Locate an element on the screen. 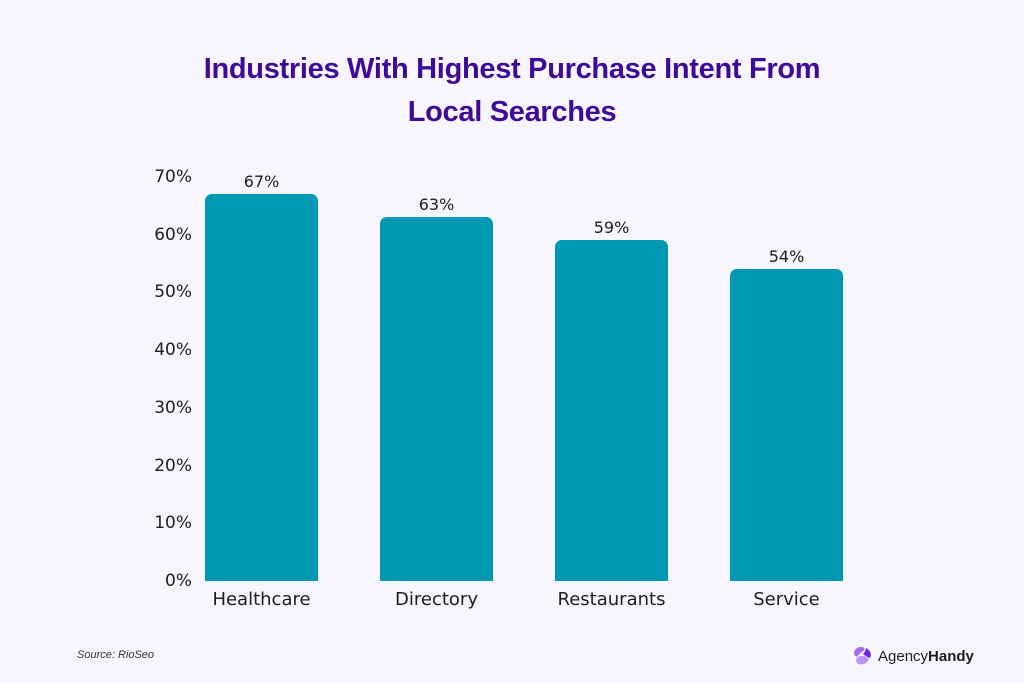  x-label-restaurants: Restaurants is located at coordinates (611, 599).